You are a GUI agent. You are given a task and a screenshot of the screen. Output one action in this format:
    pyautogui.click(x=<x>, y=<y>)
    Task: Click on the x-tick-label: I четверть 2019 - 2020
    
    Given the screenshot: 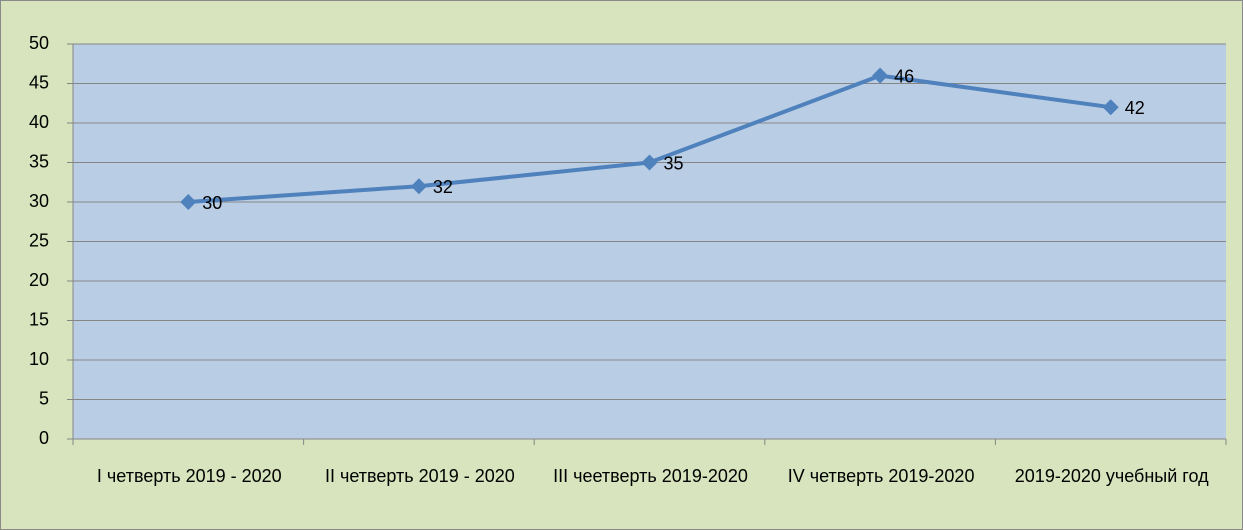 What is the action you would take?
    pyautogui.click(x=189, y=476)
    